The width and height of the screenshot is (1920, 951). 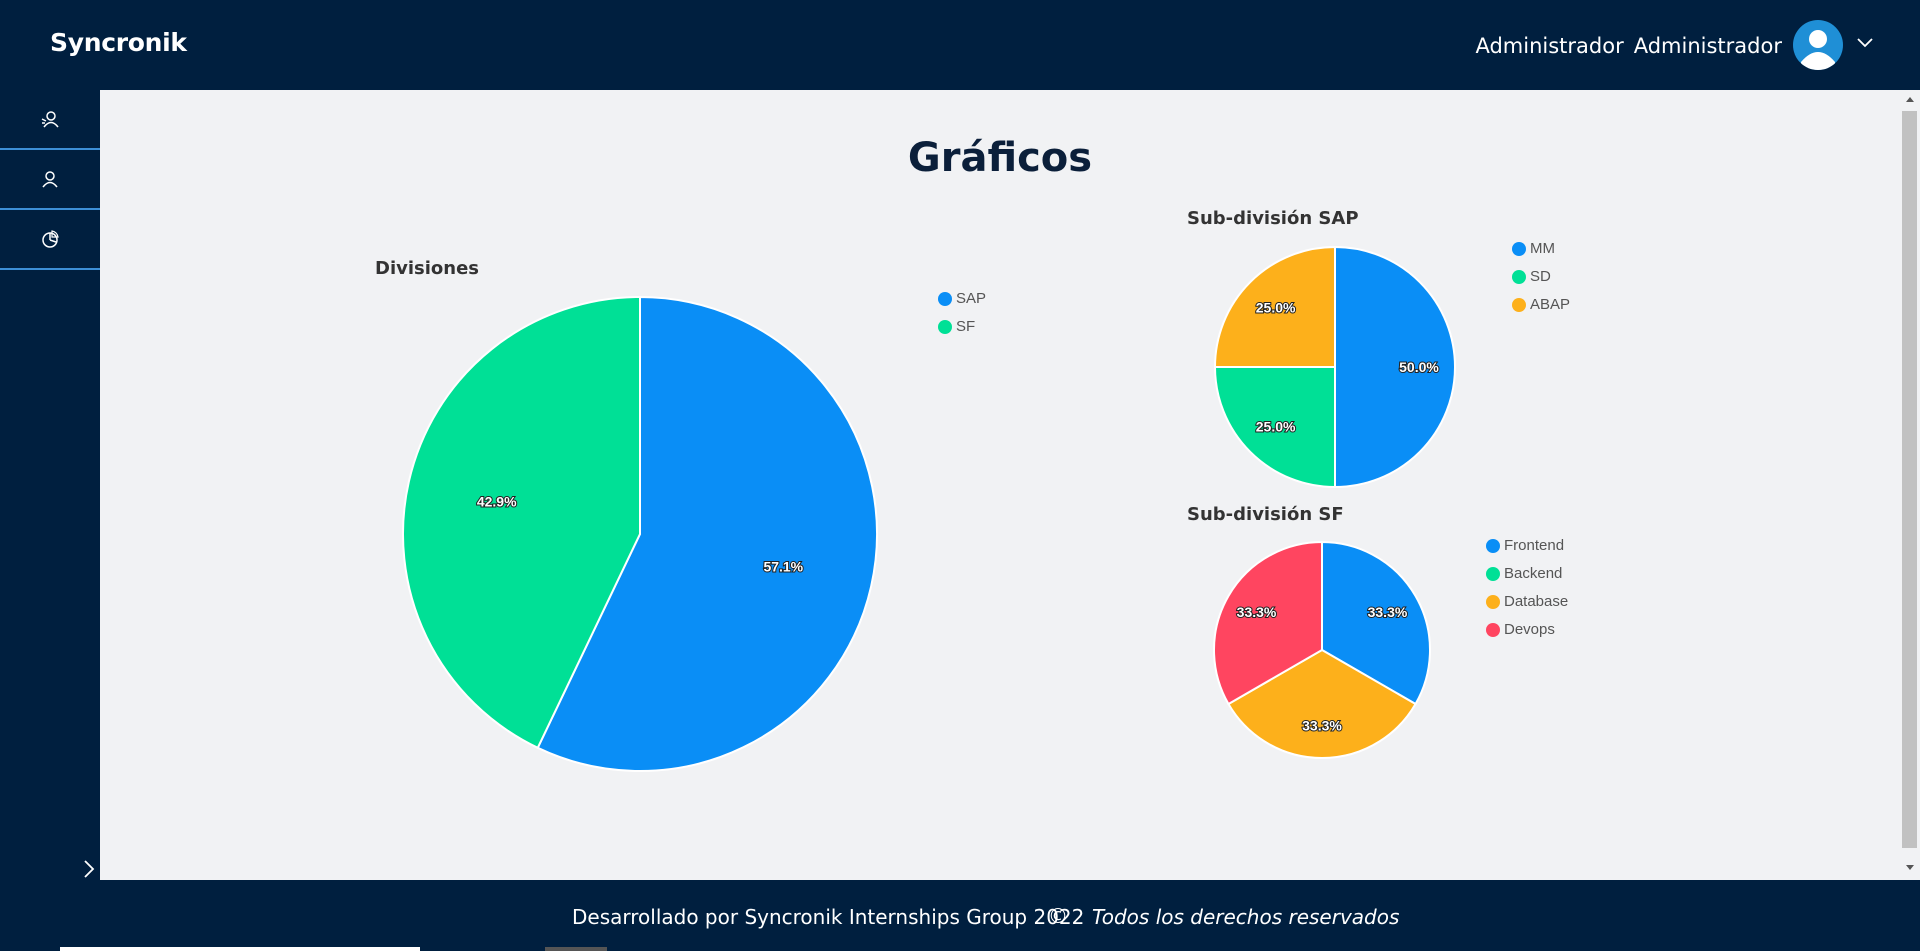 I want to click on data-label-abap: 25.0%, so click(x=1276, y=308).